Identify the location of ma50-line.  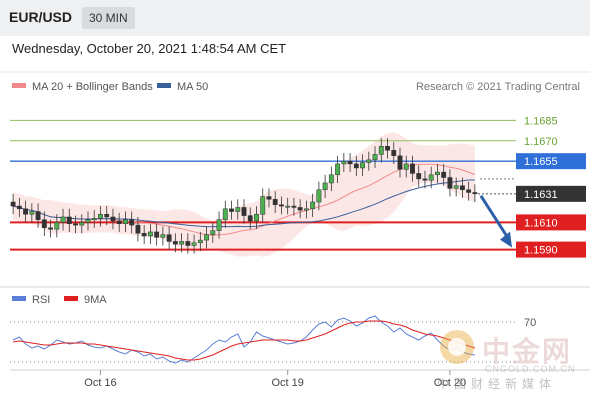
(243, 203).